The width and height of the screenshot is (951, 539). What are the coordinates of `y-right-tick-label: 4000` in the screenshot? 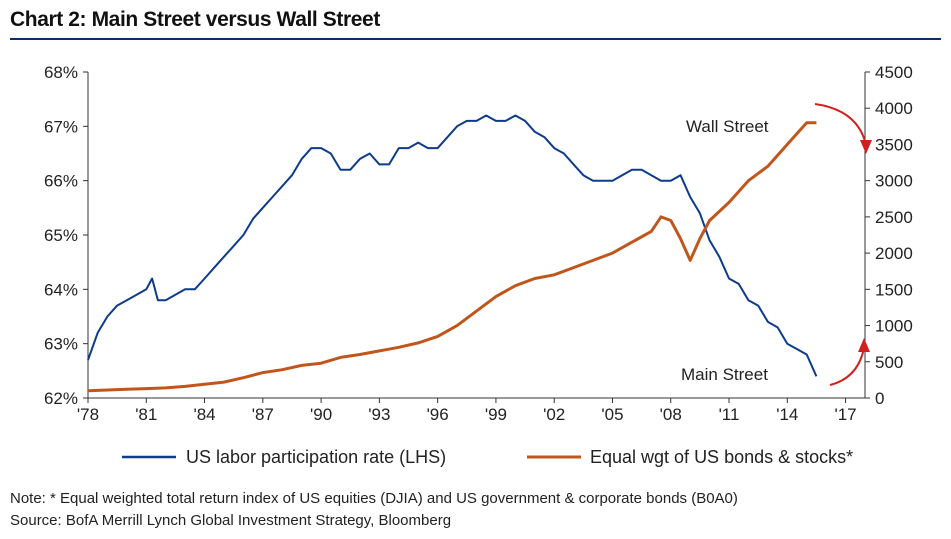 It's located at (894, 108).